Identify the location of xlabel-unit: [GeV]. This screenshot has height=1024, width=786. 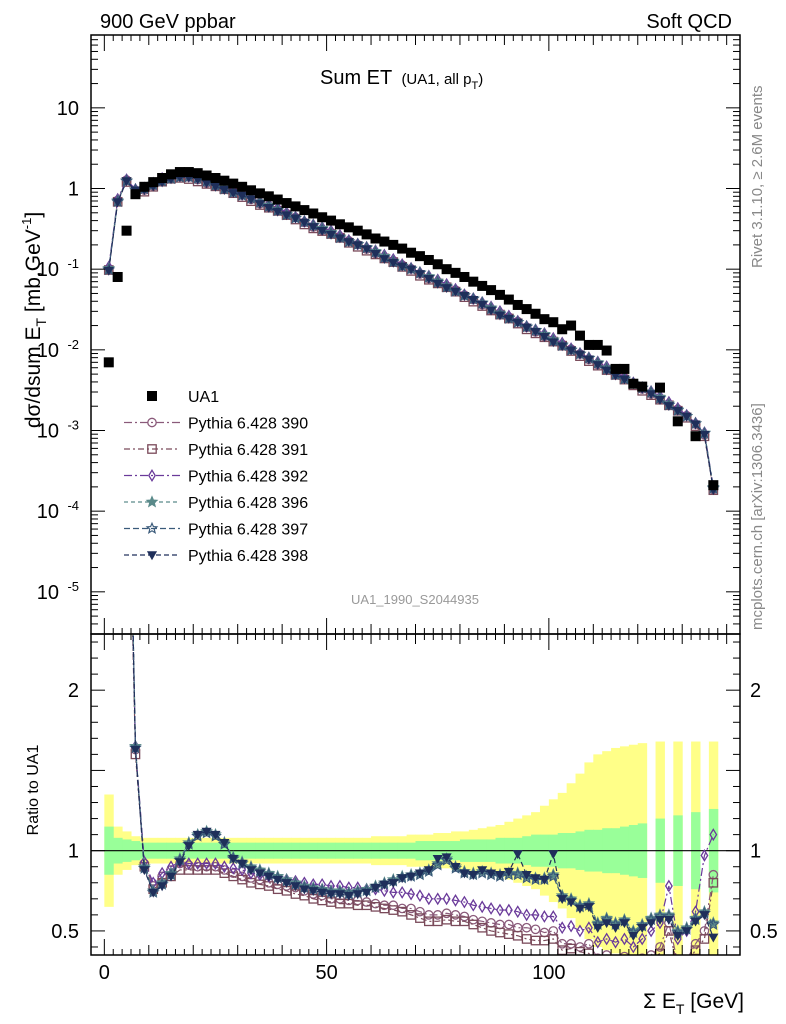
(714, 1001).